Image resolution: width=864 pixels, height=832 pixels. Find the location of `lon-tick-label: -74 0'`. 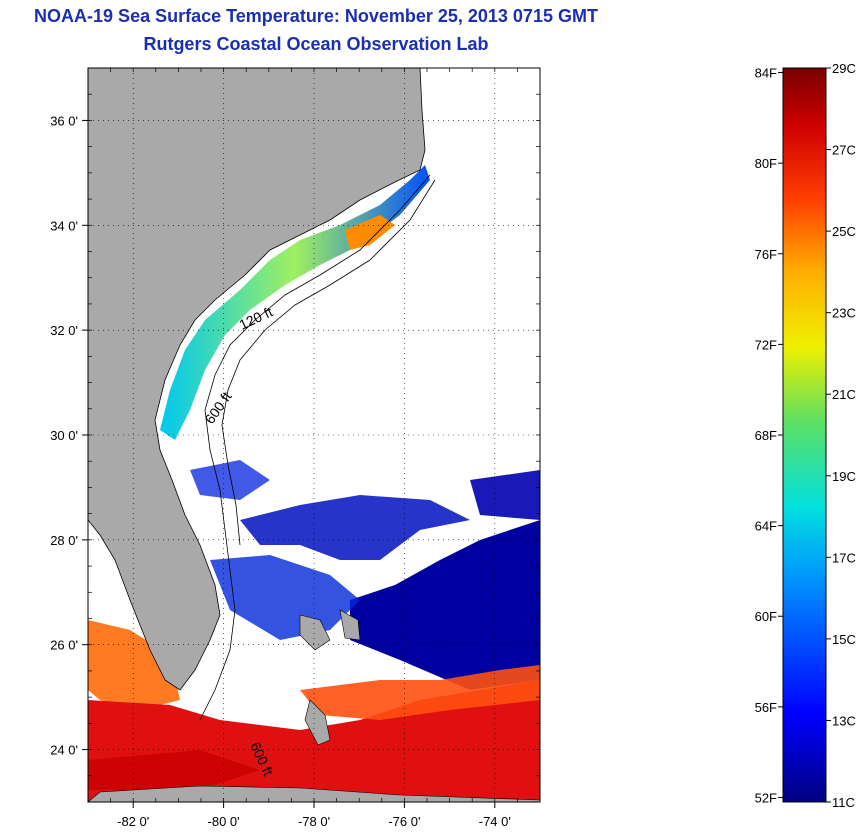

lon-tick-label: -74 0' is located at coordinates (495, 821).